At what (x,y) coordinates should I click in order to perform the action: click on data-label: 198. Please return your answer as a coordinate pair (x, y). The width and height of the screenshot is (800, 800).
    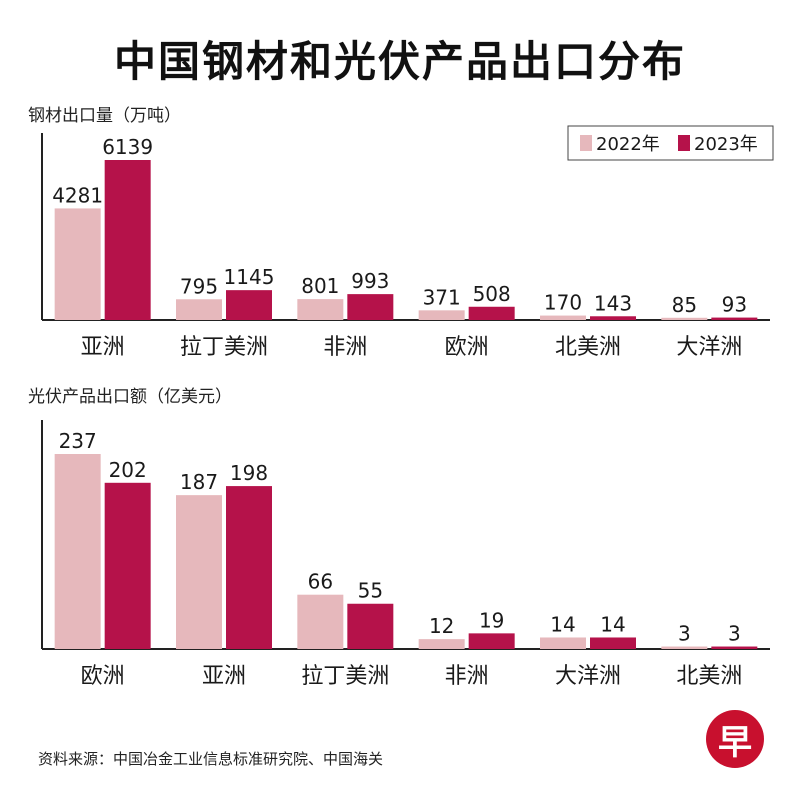
    Looking at the image, I should click on (249, 473).